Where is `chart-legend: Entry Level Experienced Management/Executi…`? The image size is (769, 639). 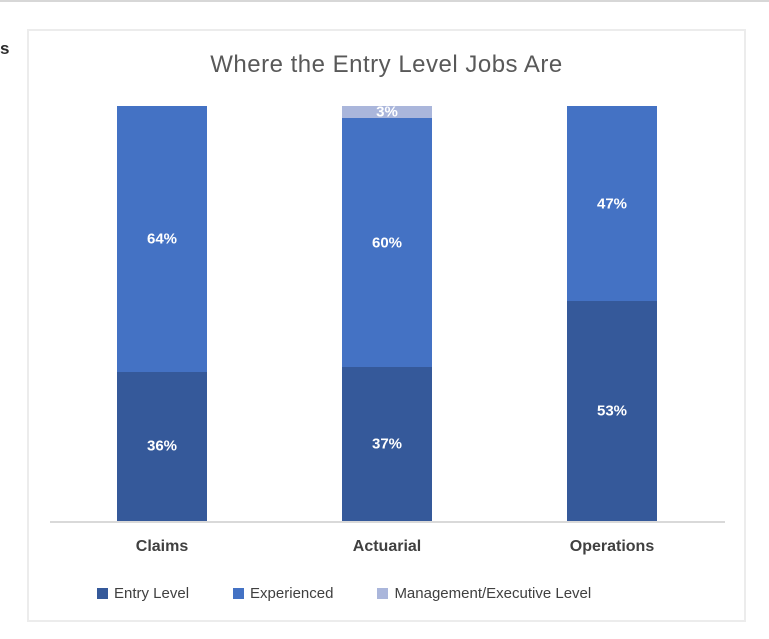
chart-legend: Entry Level Experienced Management/Executi… is located at coordinates (344, 593).